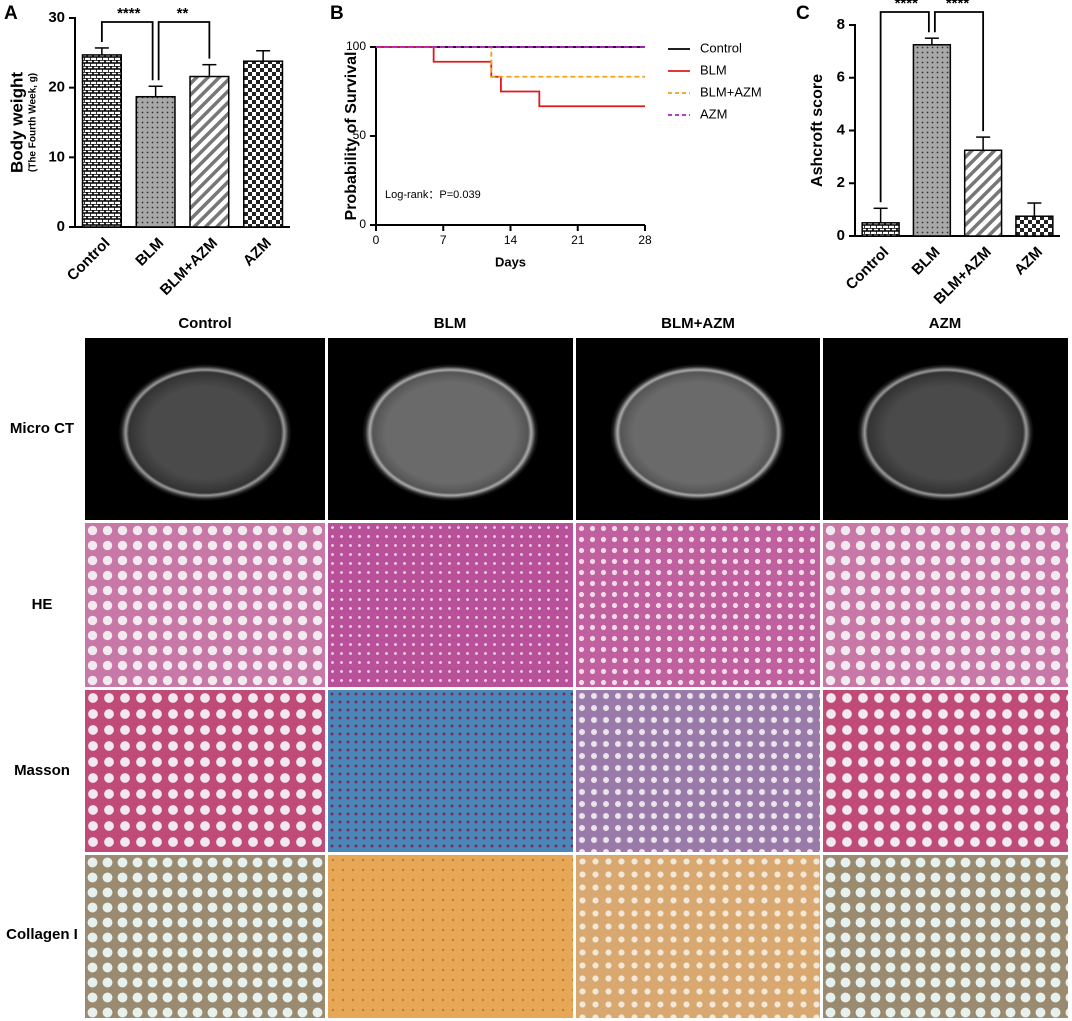 This screenshot has width=1072, height=1021. Describe the element at coordinates (205, 323) in the screenshot. I see `column-header: Control` at that location.